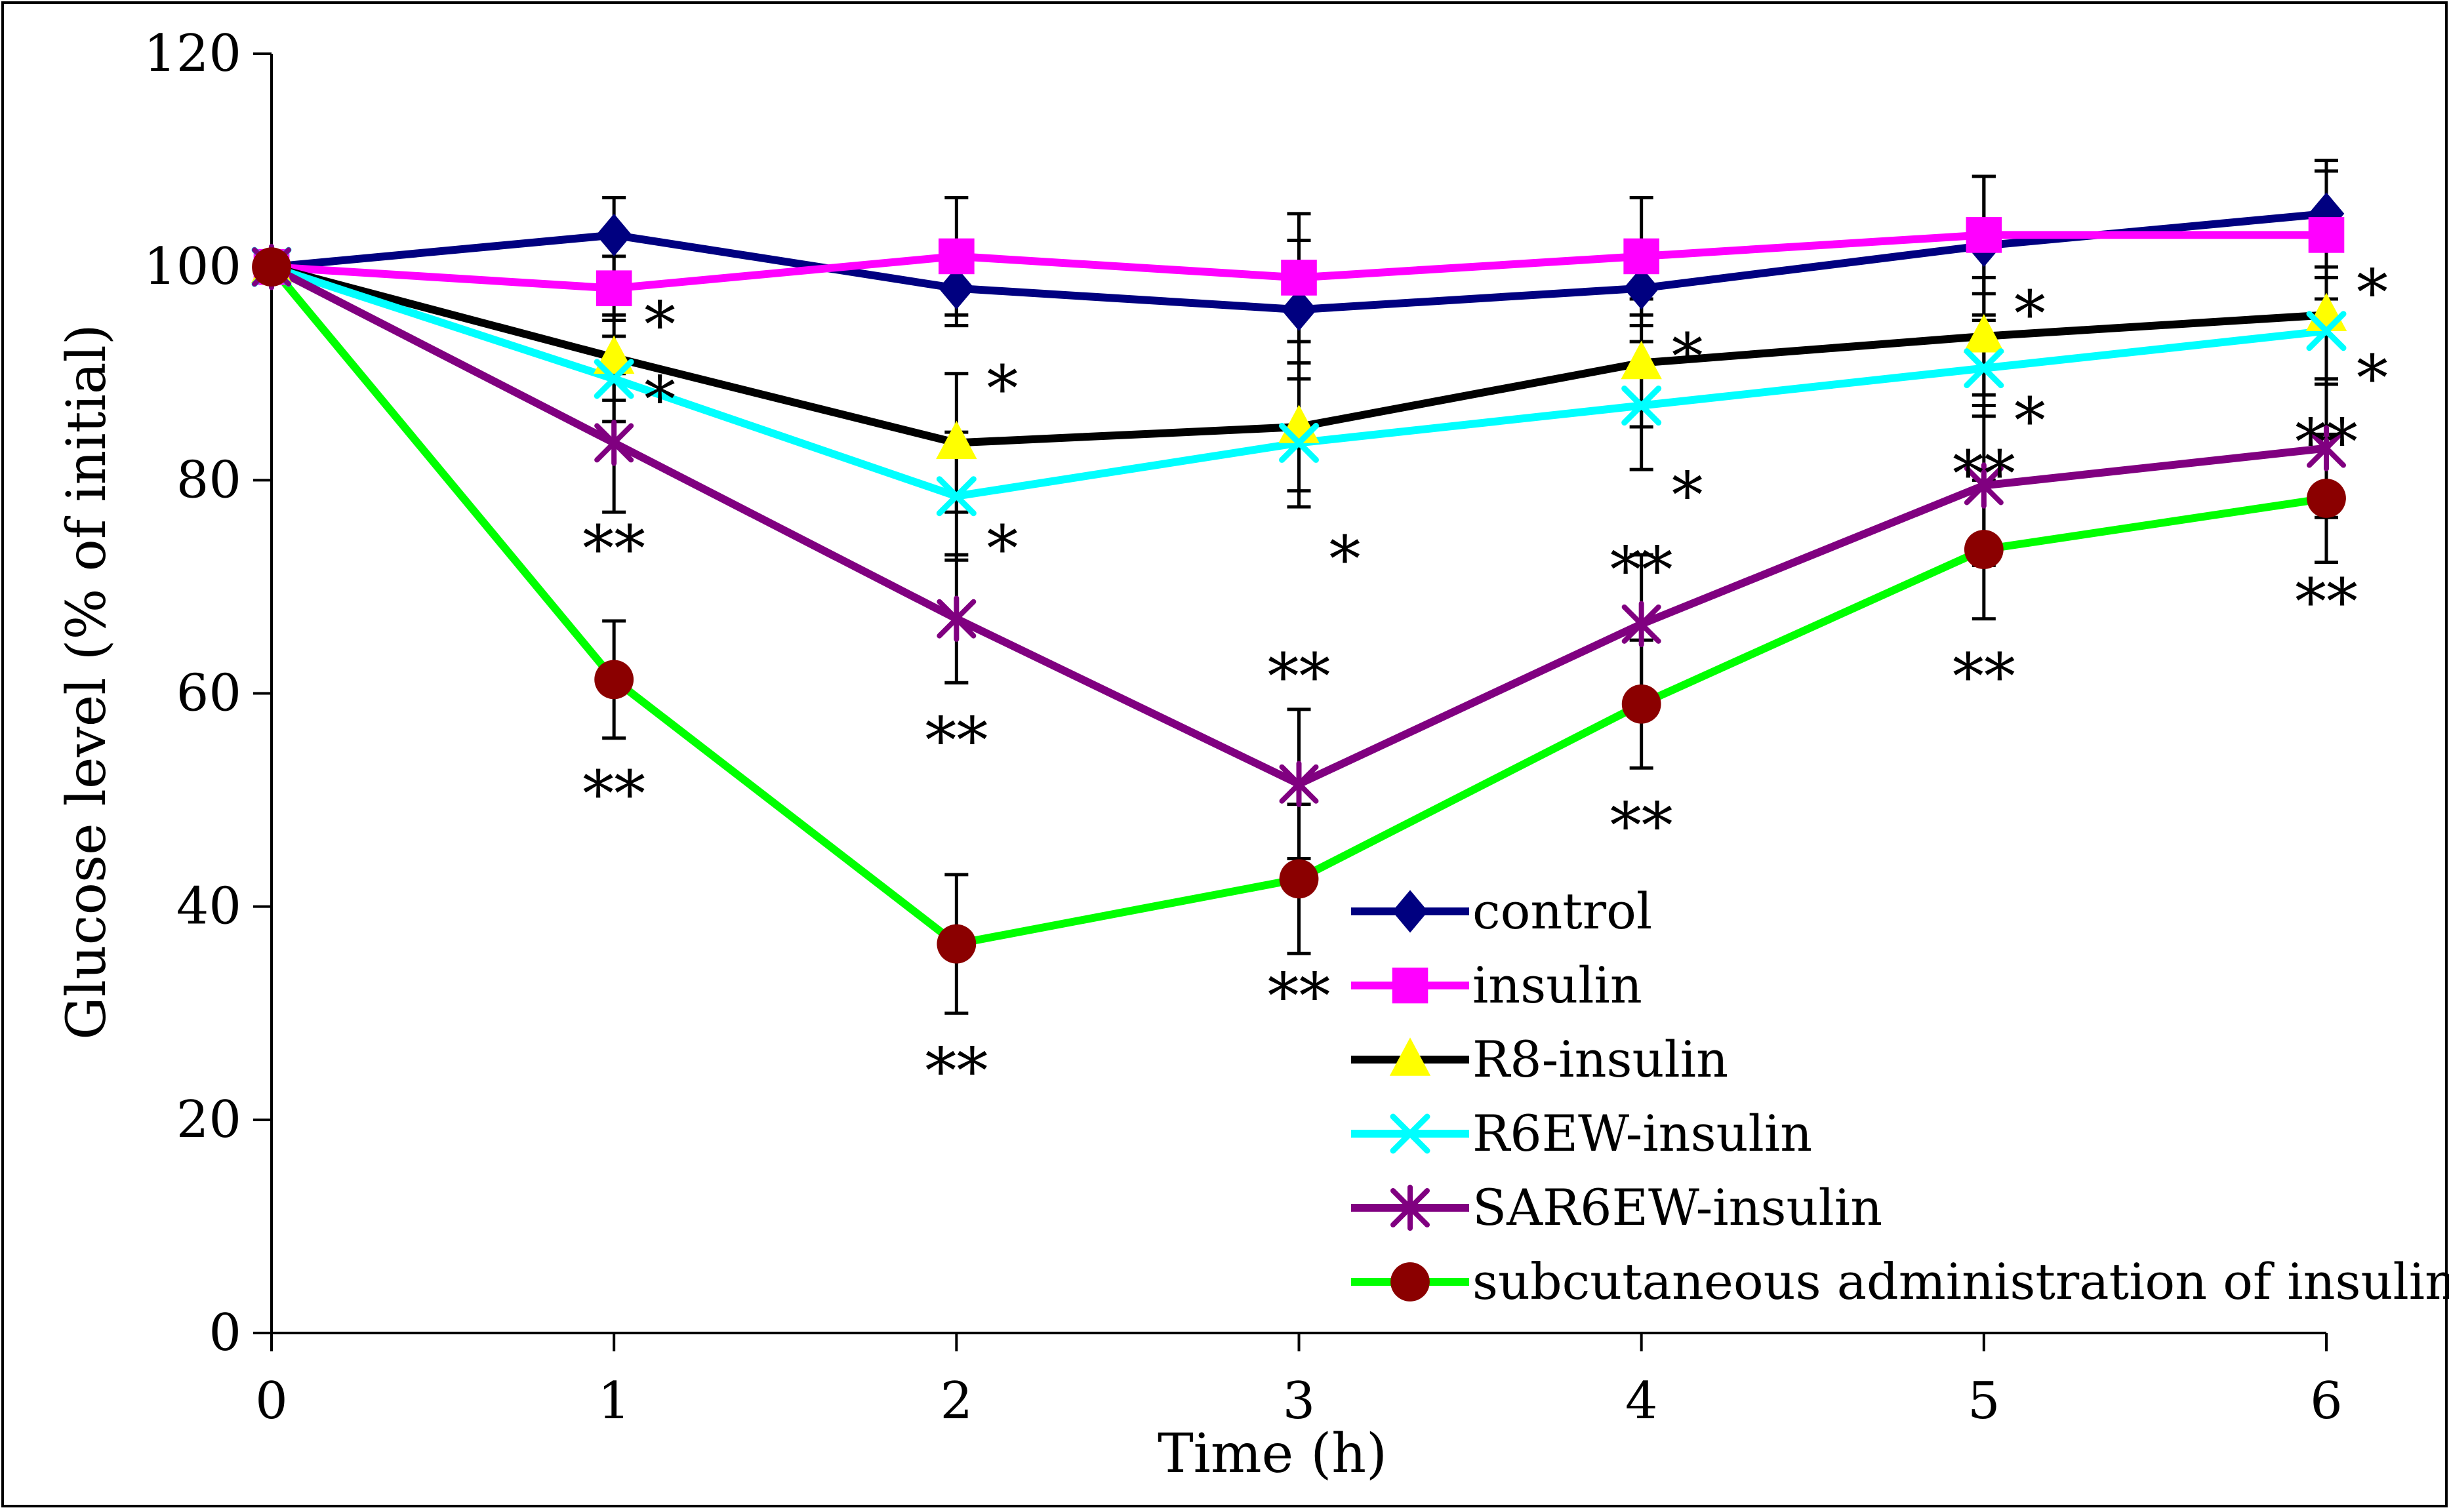  Describe the element at coordinates (613, 1401) in the screenshot. I see `x-tick-label: 1` at that location.